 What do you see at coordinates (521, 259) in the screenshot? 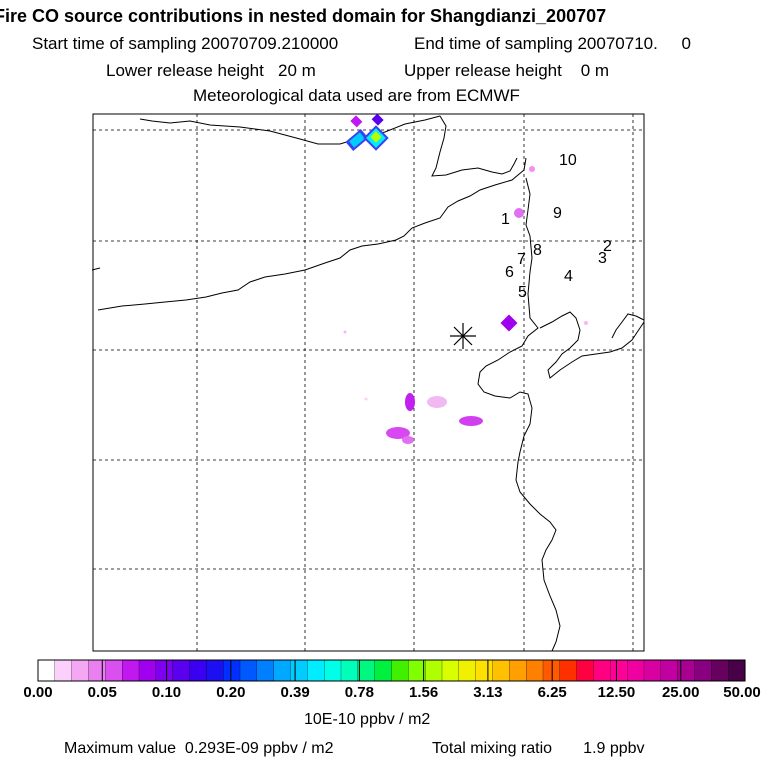
I see `region-label-7: 7` at bounding box center [521, 259].